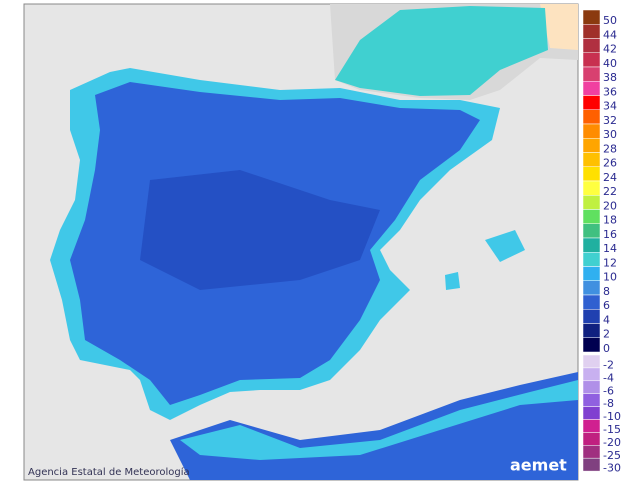 Image resolution: width=630 pixels, height=504 pixels. What do you see at coordinates (612, 429) in the screenshot?
I see `legend-label: -15` at bounding box center [612, 429].